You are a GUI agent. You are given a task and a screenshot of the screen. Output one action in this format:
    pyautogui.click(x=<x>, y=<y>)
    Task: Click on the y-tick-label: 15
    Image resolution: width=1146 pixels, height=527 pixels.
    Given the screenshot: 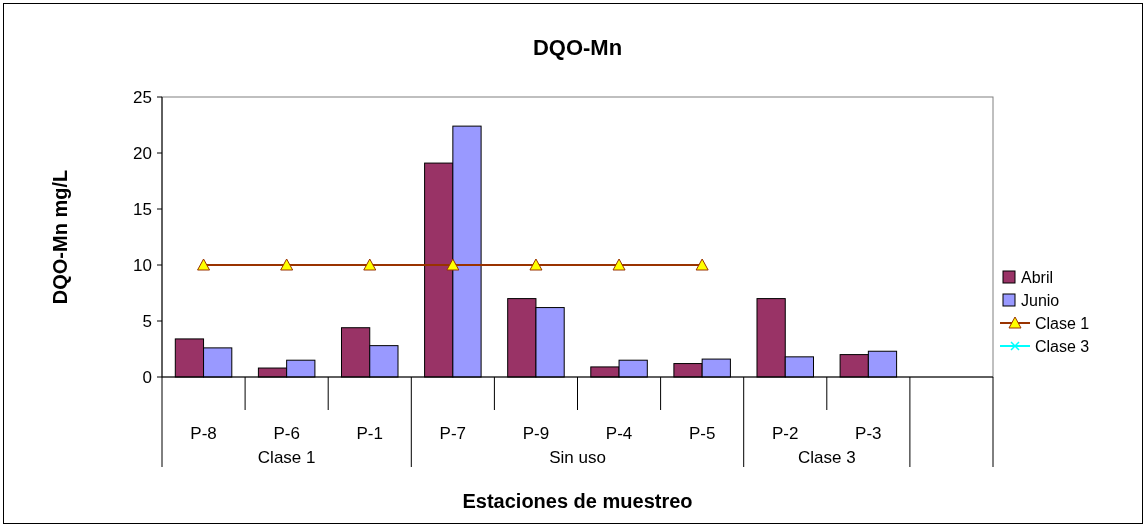 What is the action you would take?
    pyautogui.click(x=142, y=209)
    